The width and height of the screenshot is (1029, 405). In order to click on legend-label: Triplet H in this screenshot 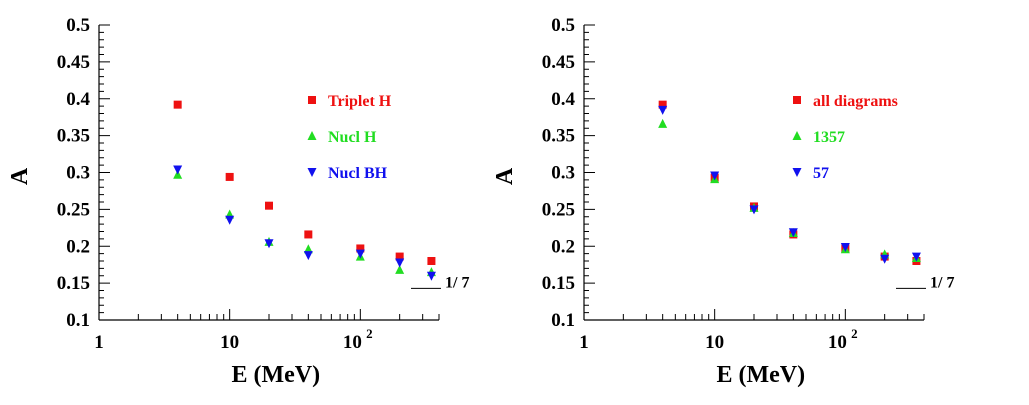, I will do `click(360, 101)`.